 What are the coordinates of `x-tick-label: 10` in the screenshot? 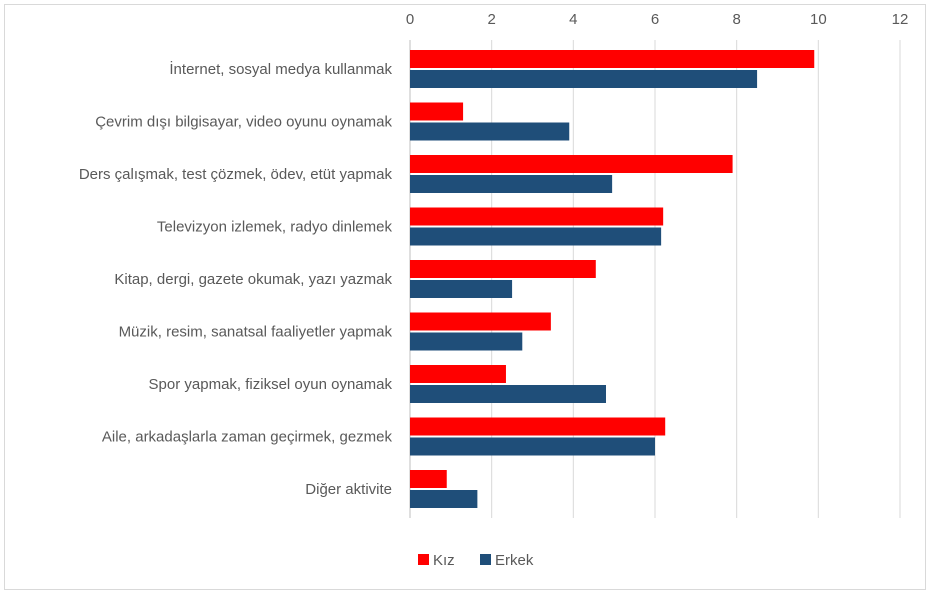 It's located at (818, 19).